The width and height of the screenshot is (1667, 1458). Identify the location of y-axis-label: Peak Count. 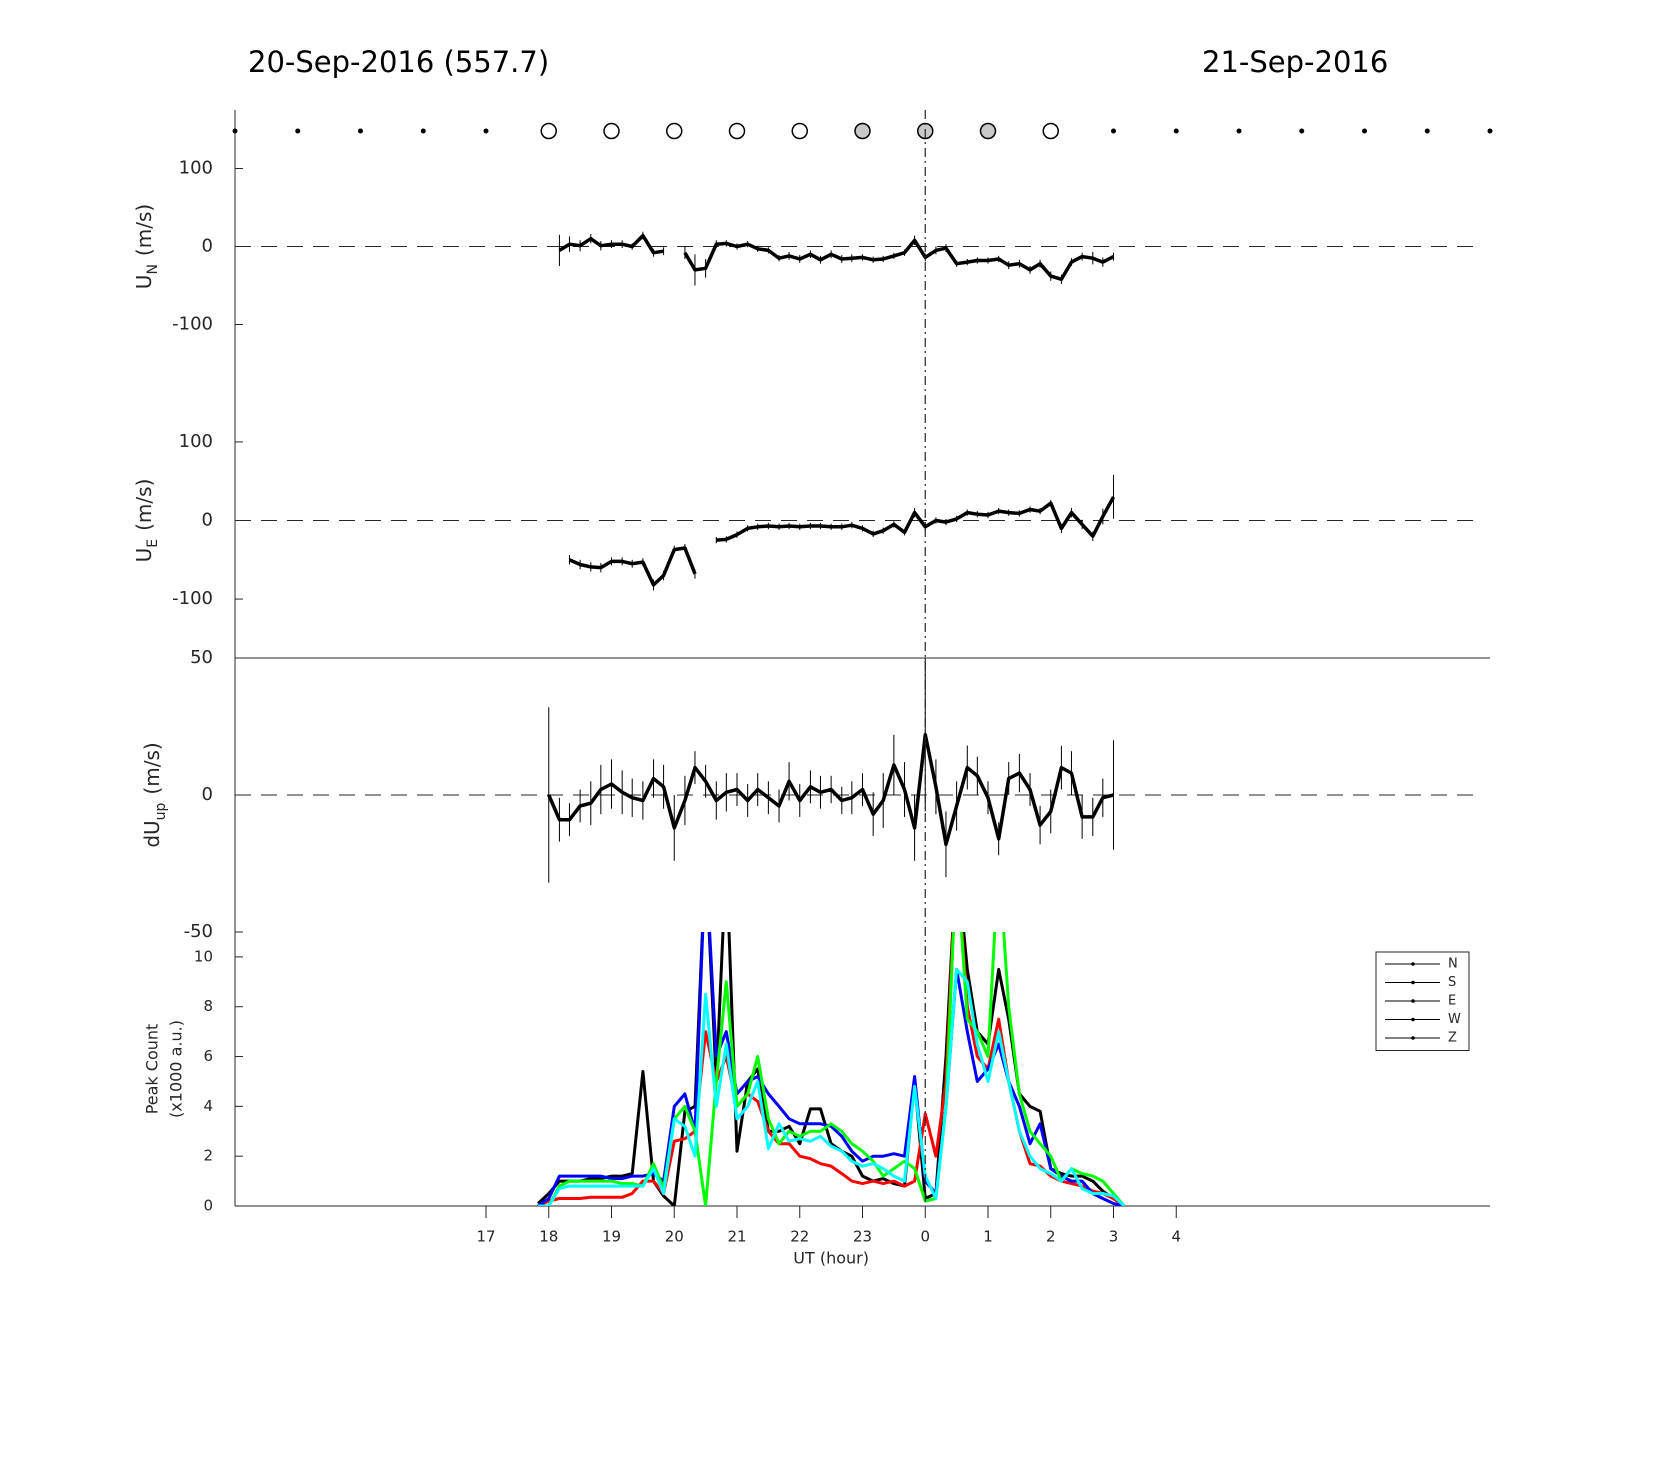
(152, 1069).